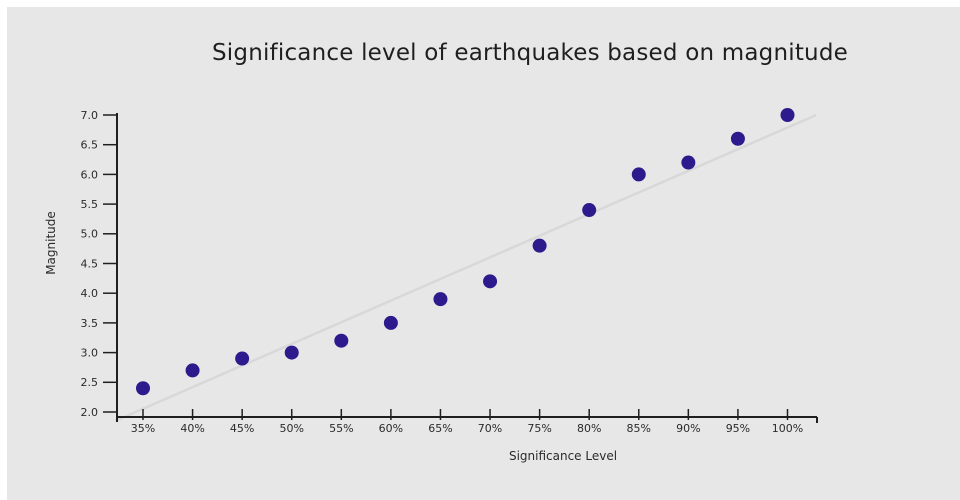 This screenshot has width=960, height=500. What do you see at coordinates (90, 412) in the screenshot?
I see `y-tick-label: 2.0` at bounding box center [90, 412].